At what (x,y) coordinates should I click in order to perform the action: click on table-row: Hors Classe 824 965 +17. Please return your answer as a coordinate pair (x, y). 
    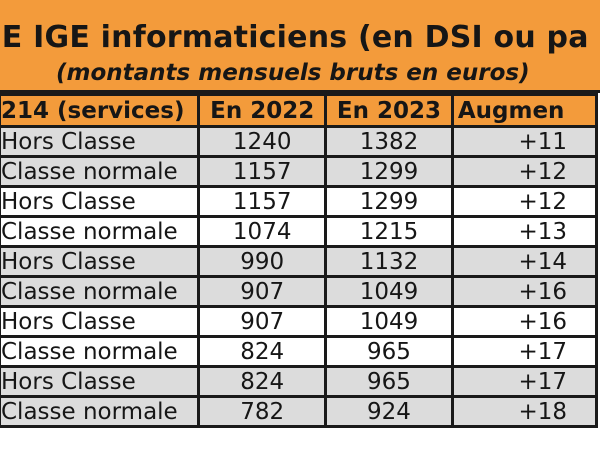
    Looking at the image, I should click on (299, 381).